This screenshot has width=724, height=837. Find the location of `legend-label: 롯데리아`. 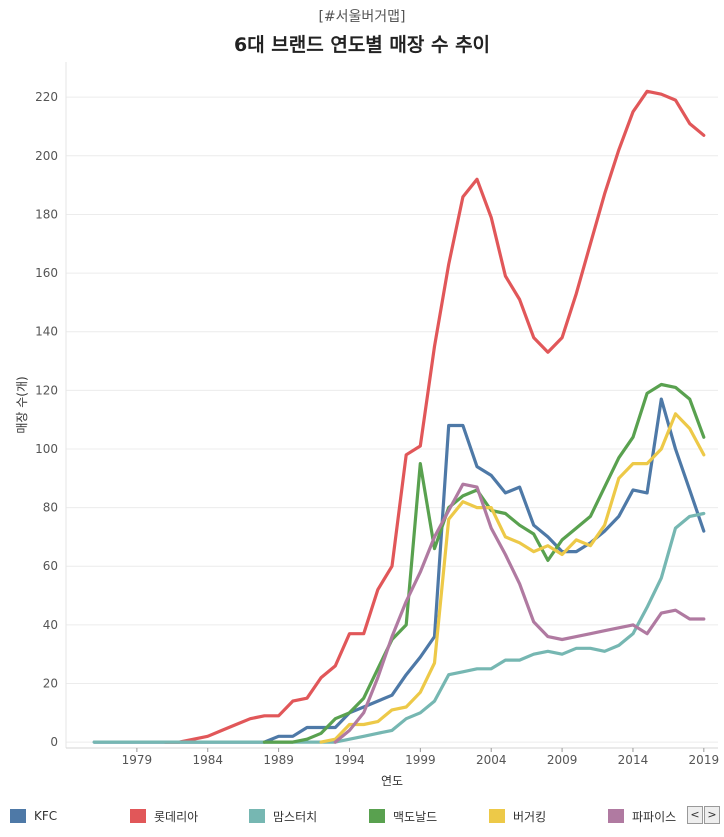

legend-label: 롯데리아 is located at coordinates (176, 816).